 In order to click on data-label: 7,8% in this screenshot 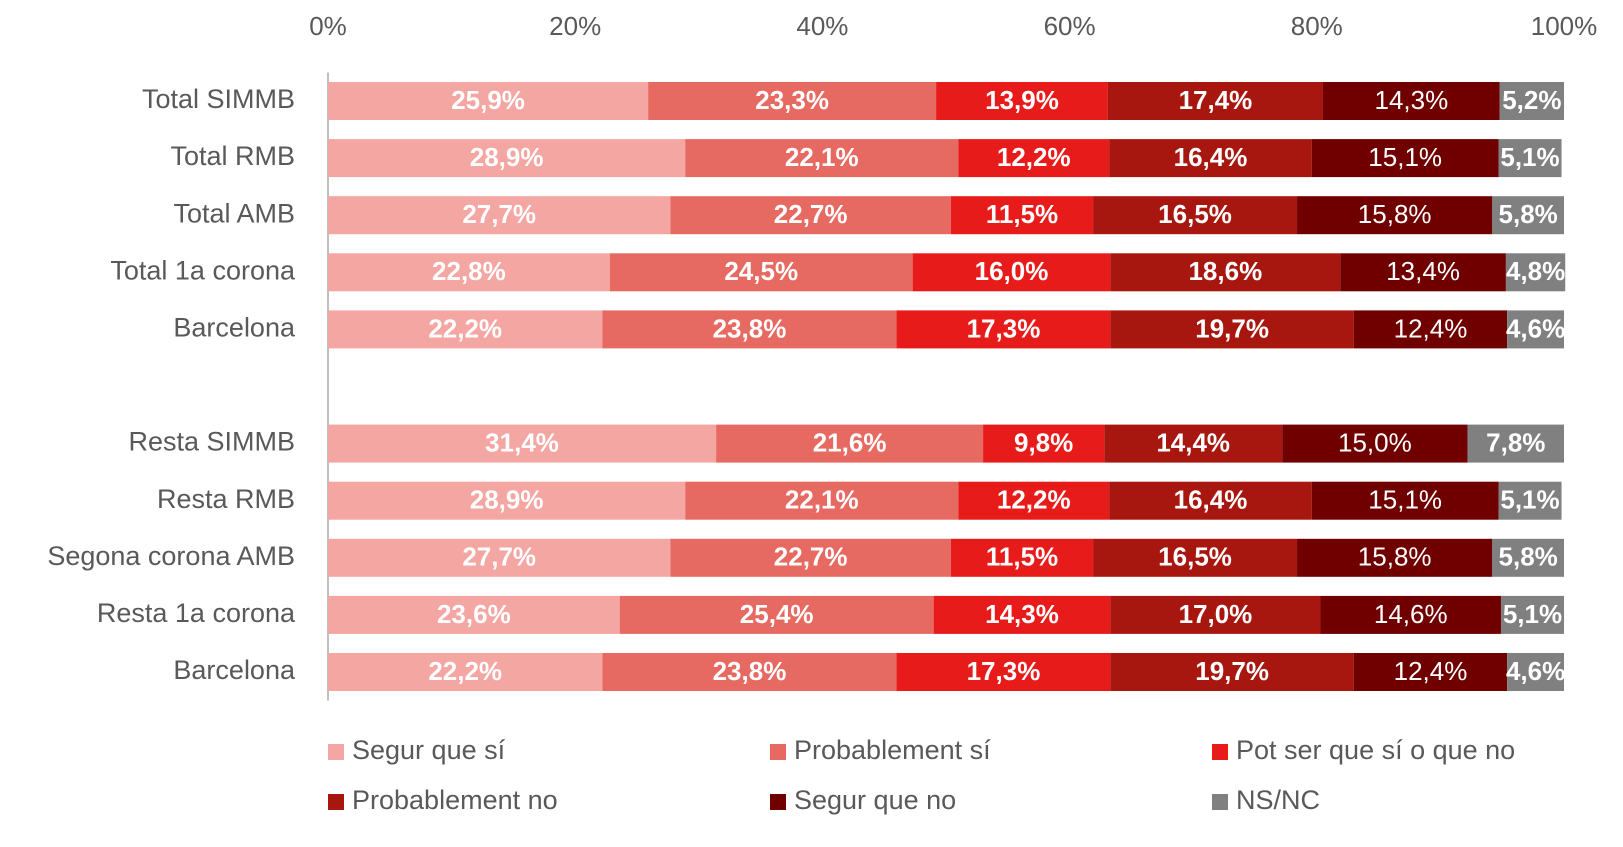, I will do `click(1515, 442)`.